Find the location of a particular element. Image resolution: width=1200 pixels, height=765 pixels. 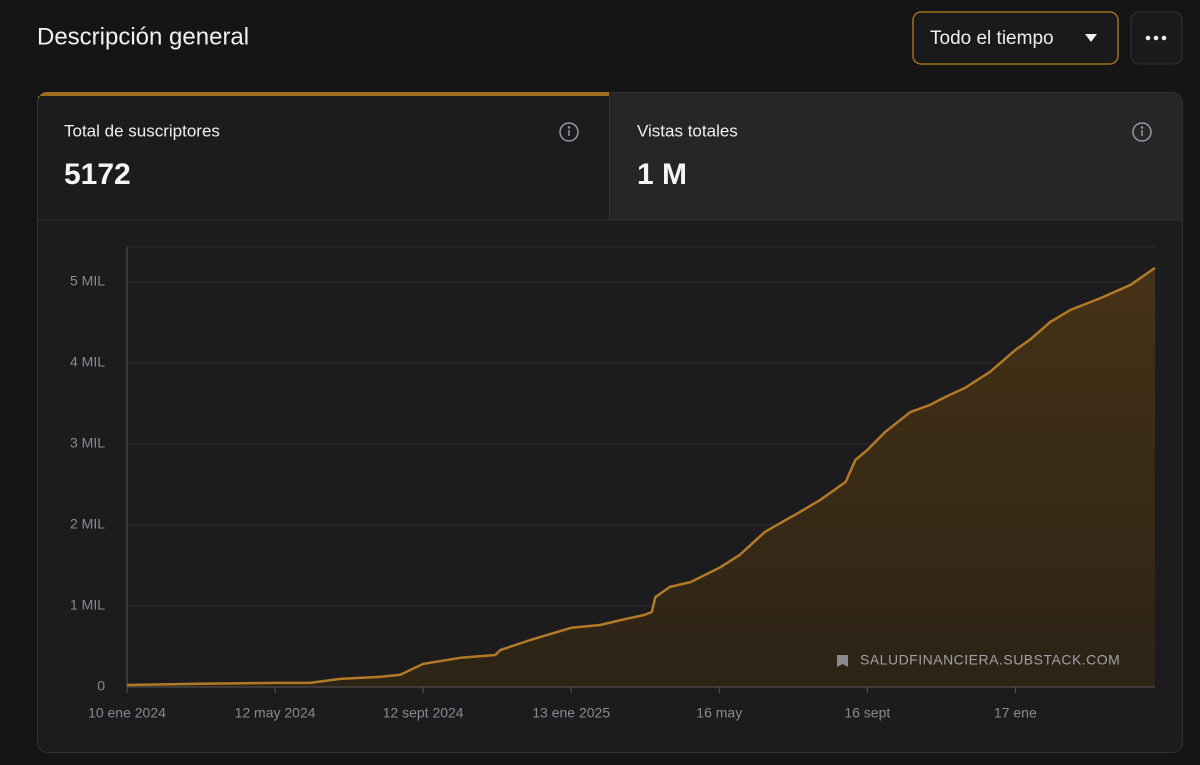

dropdown-box is located at coordinates (1015, 38).